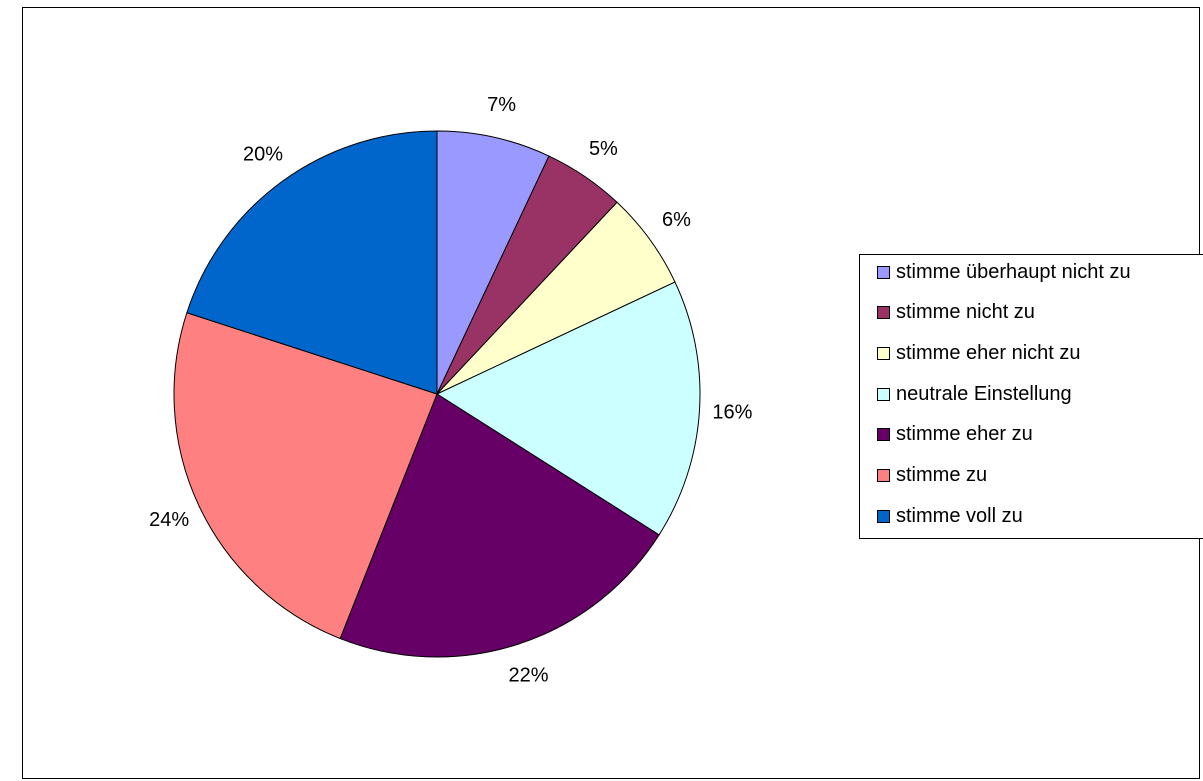  I want to click on legend-item: stimme eher nicht zu, so click(979, 353).